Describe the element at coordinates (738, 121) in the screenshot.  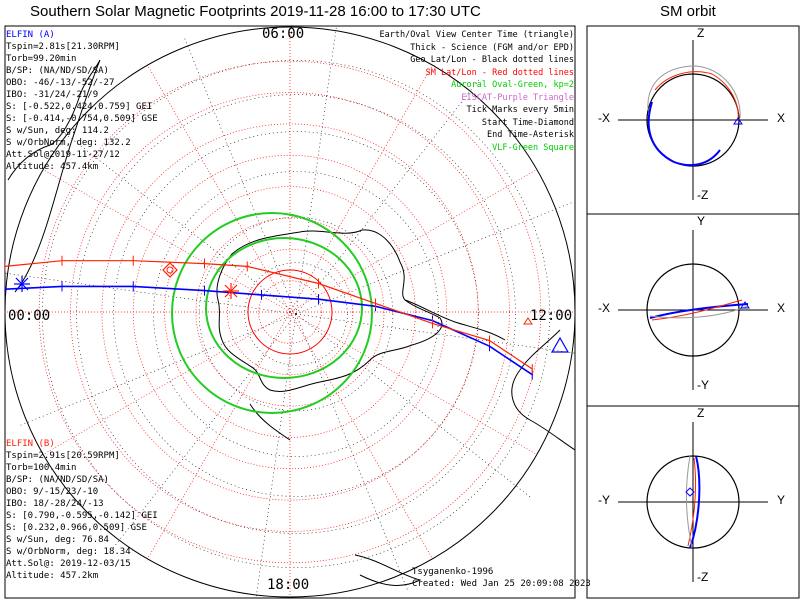
I see `sm-triangle` at that location.